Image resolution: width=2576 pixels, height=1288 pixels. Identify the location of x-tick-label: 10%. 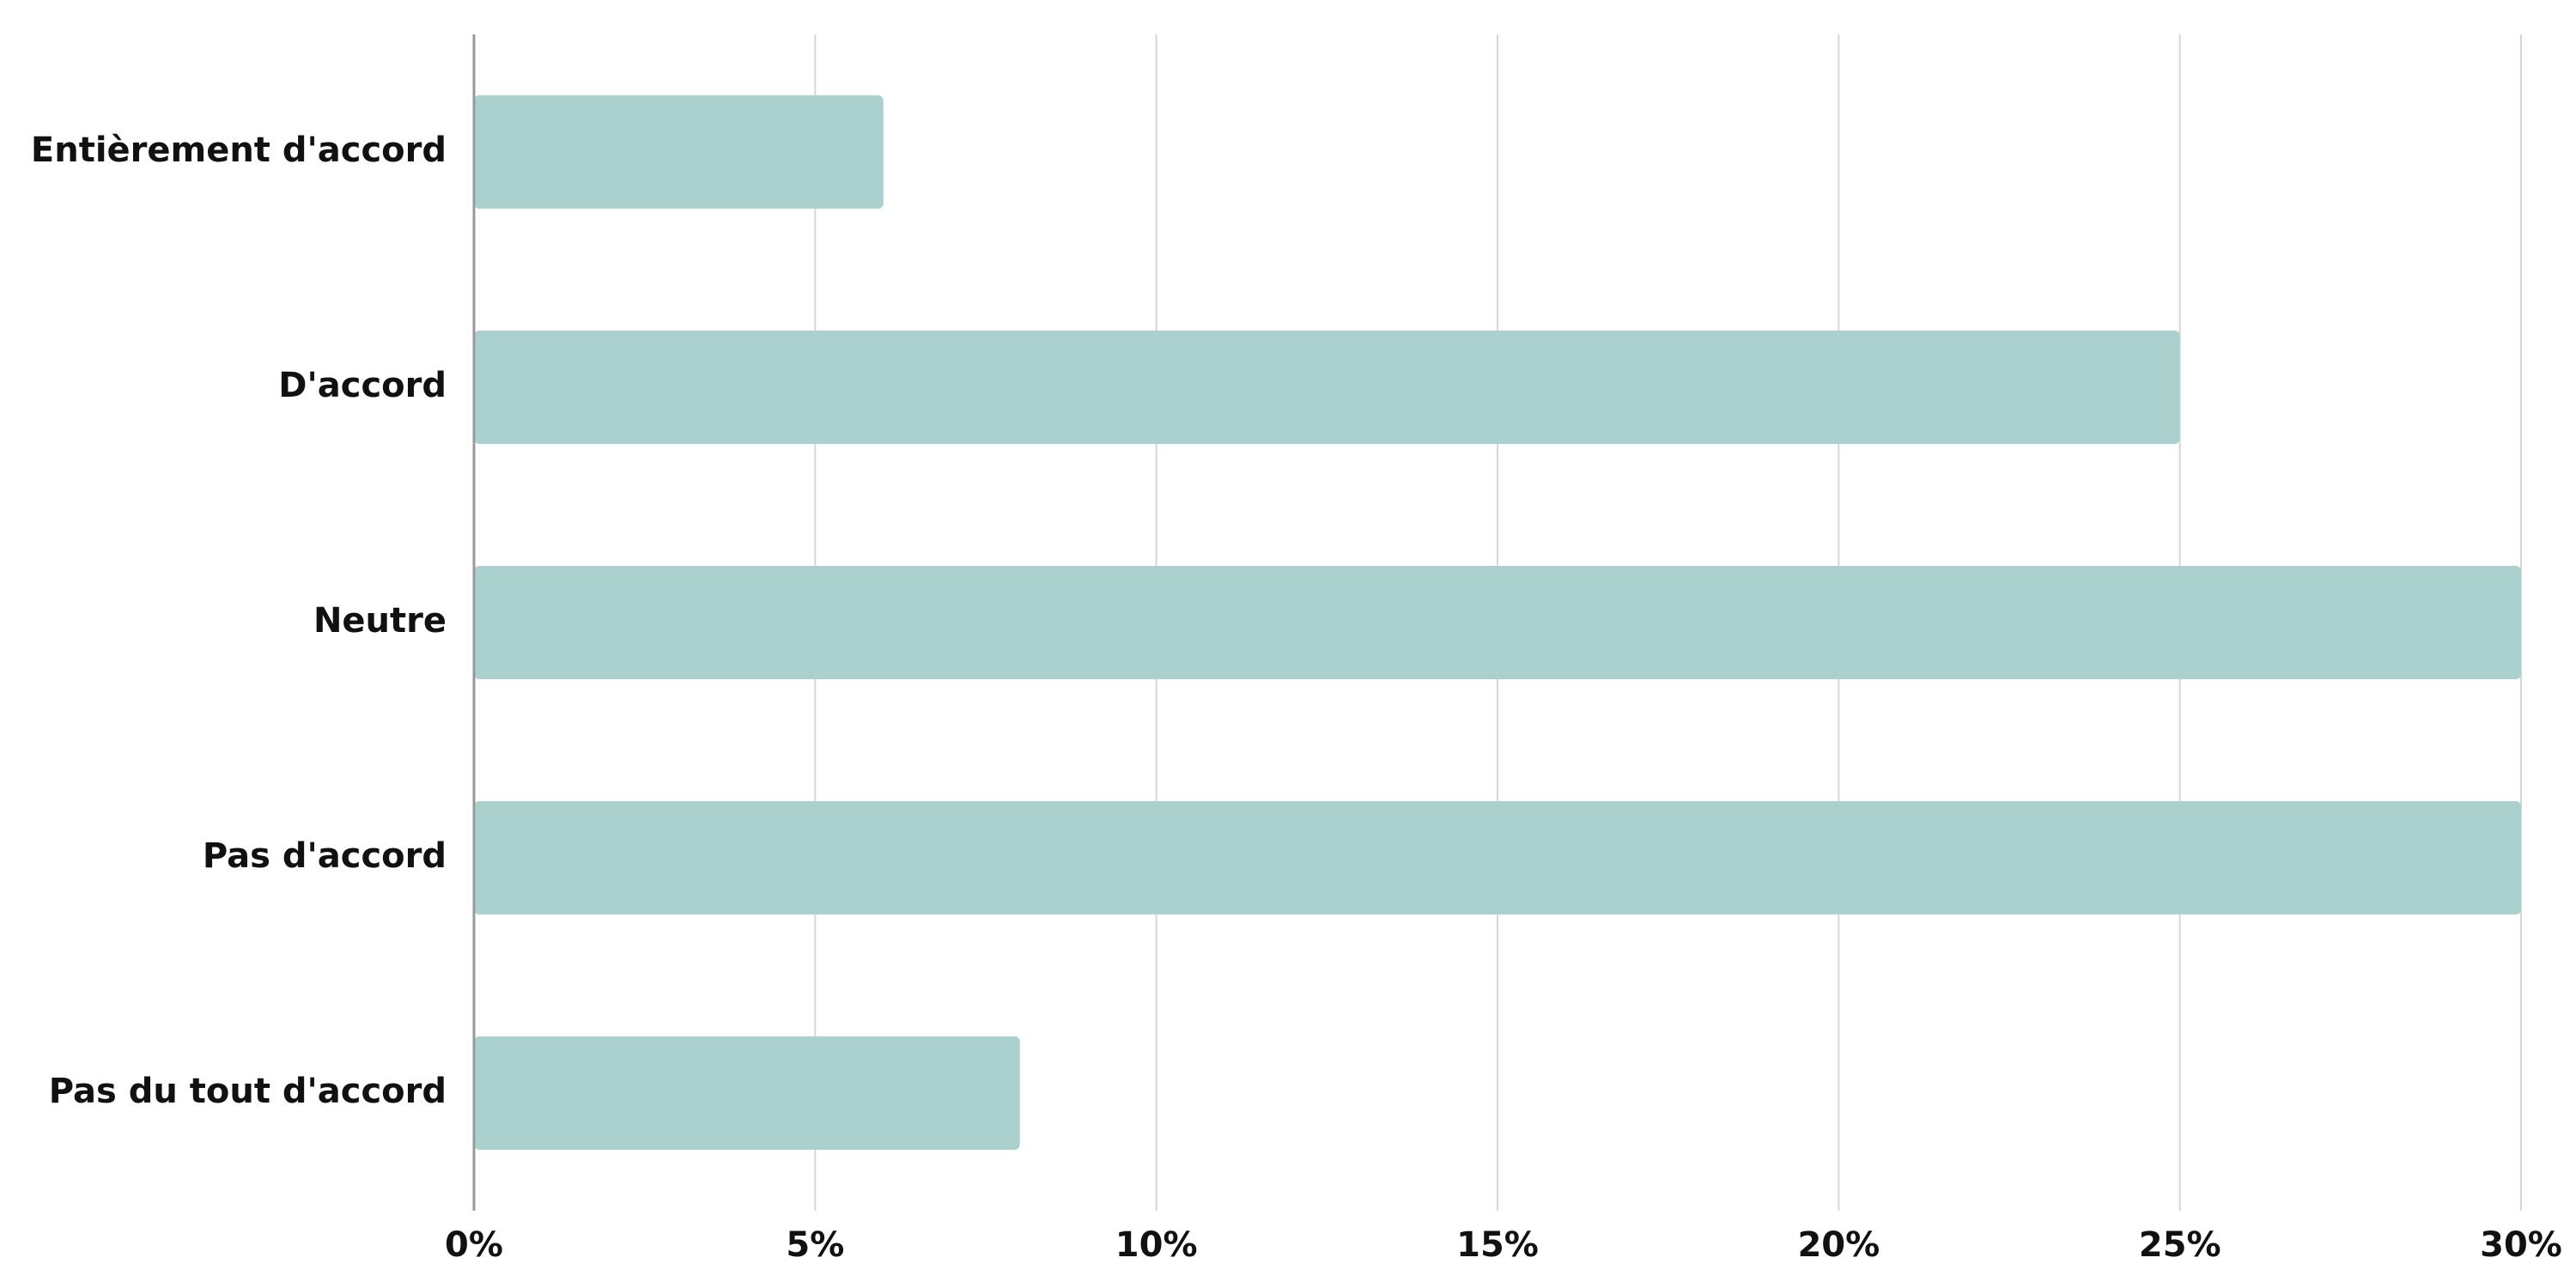
(1156, 1245).